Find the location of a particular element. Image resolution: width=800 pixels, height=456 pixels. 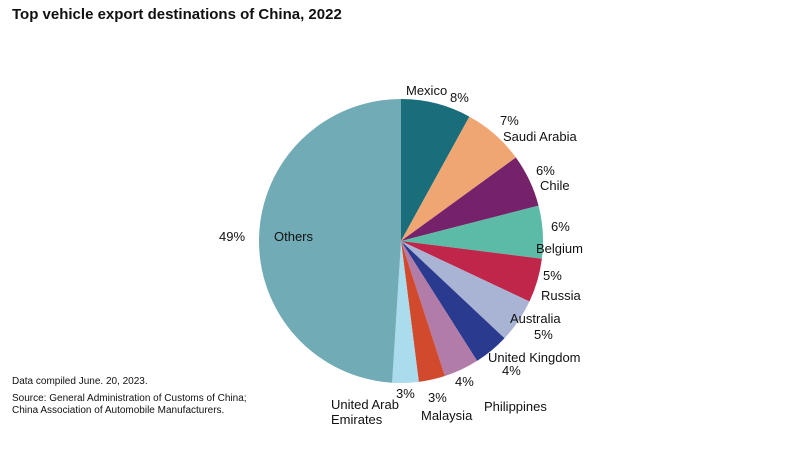

pie-slice-mexico is located at coordinates (435, 170).